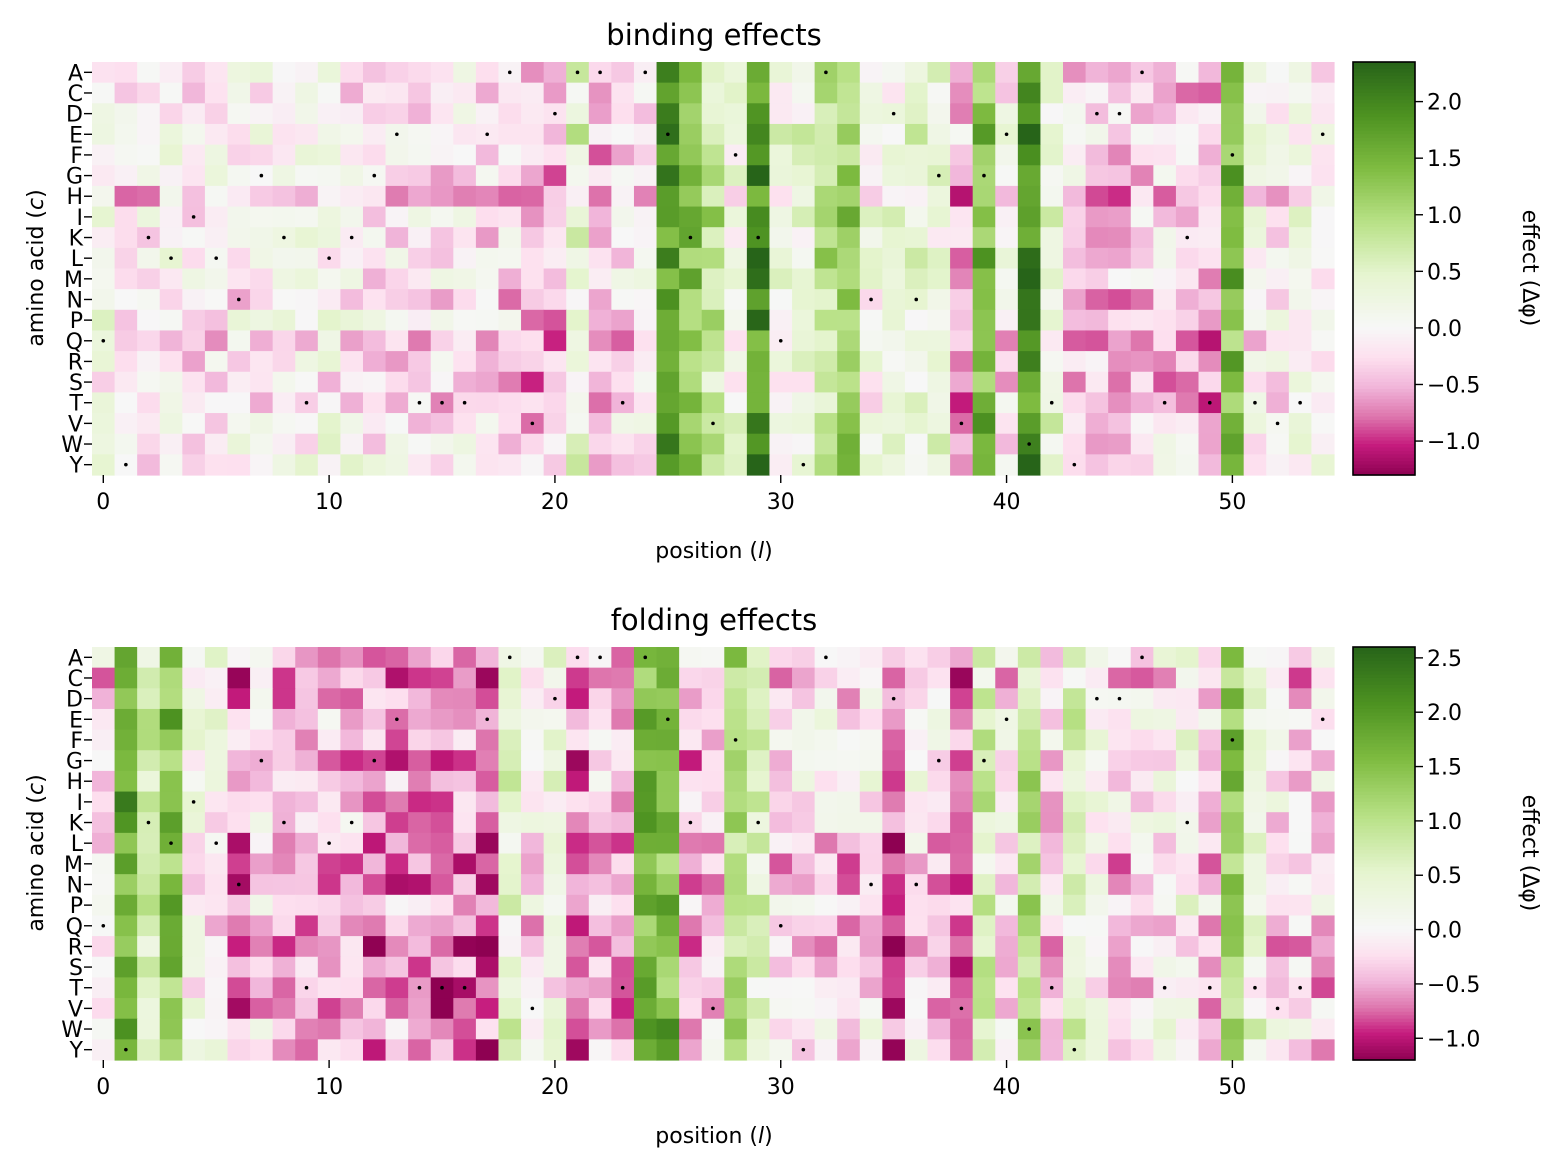 The image size is (1566, 1171). I want to click on colorbar-frame, so click(1384, 268).